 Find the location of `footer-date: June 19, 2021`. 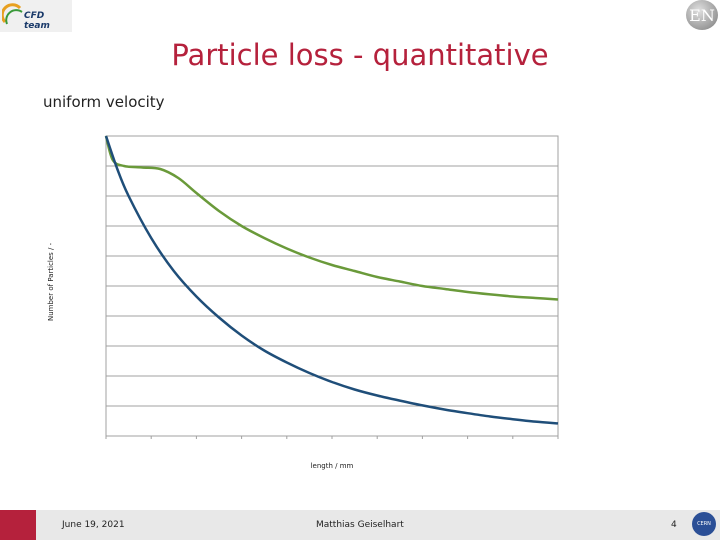

footer-date: June 19, 2021 is located at coordinates (93, 525).